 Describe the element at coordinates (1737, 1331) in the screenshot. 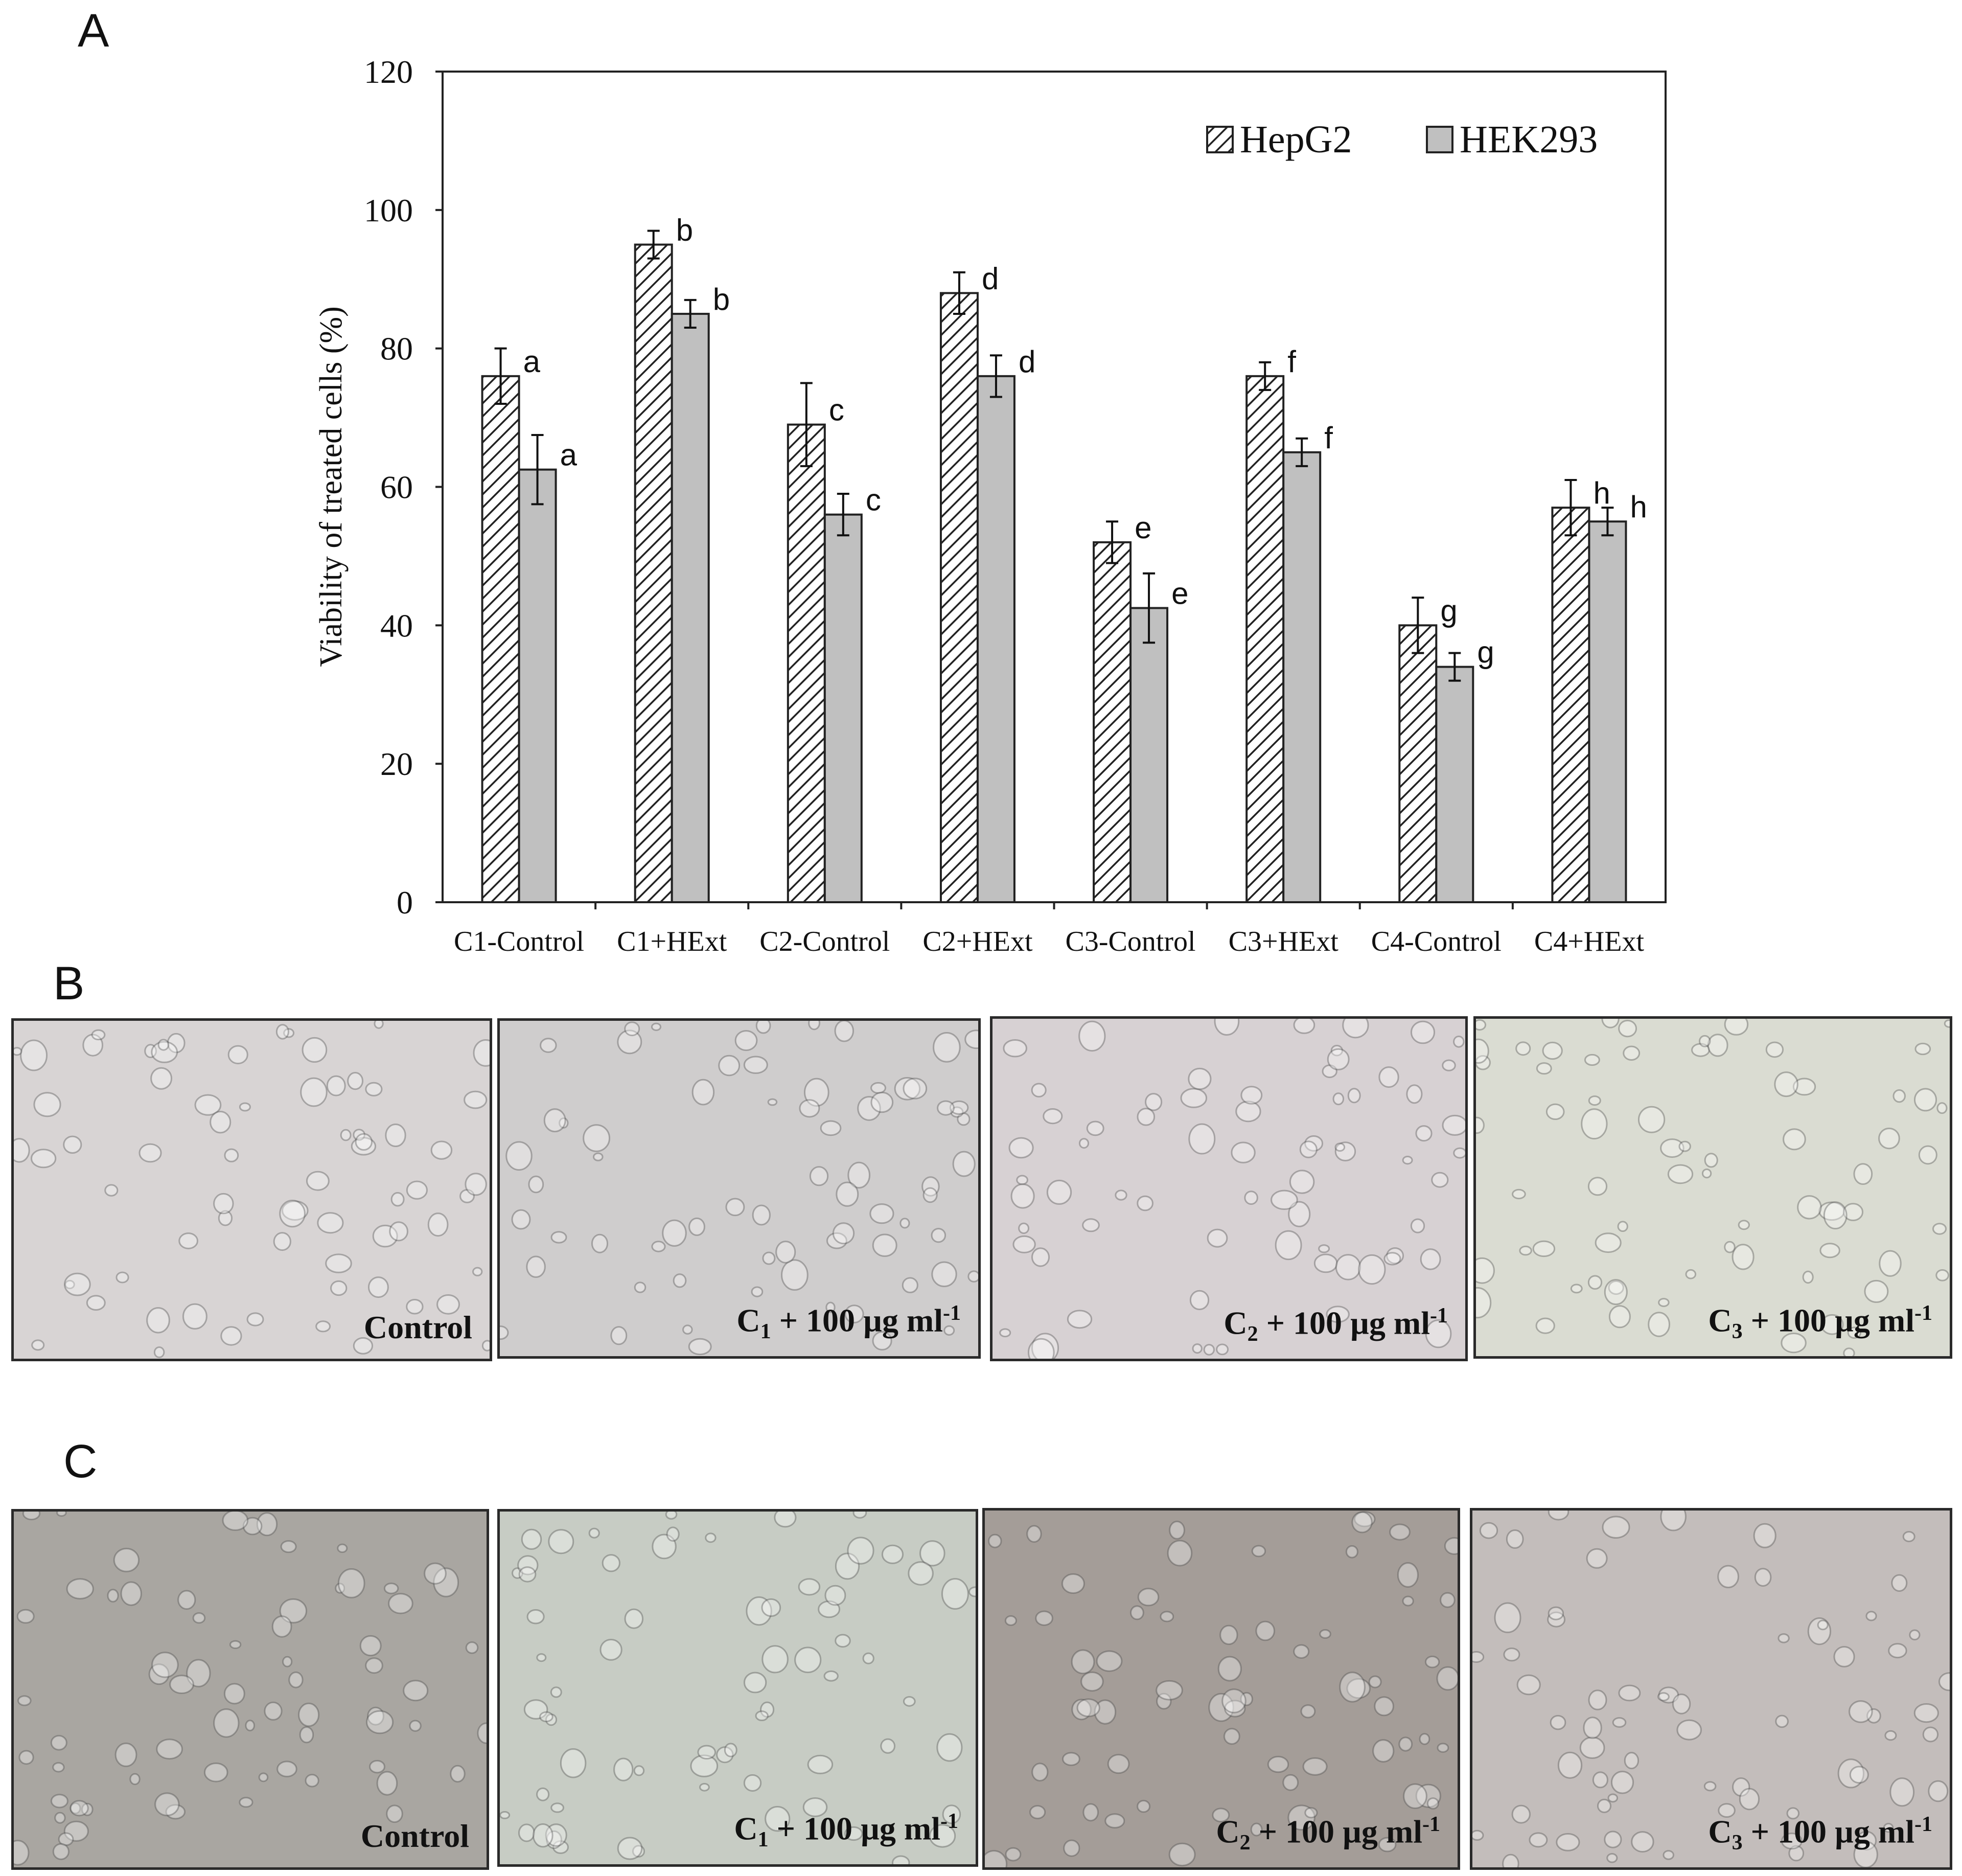

I see `caption-subscript: 3` at that location.